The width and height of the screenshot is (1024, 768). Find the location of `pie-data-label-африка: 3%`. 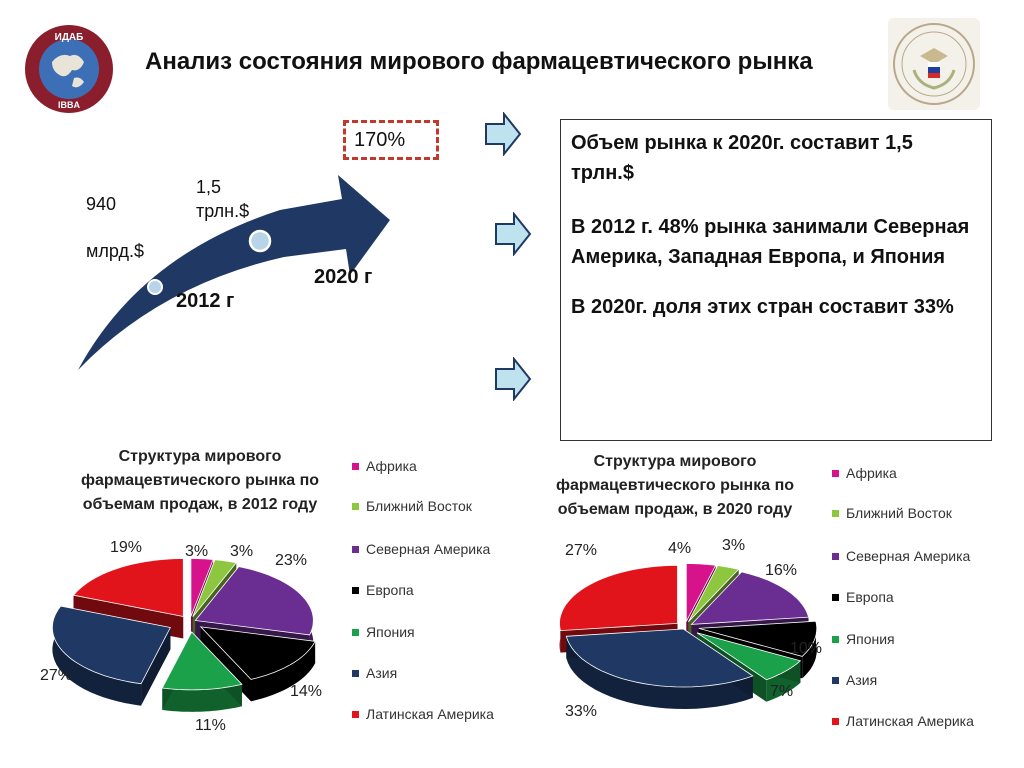

pie-data-label-африка: 3% is located at coordinates (197, 551).